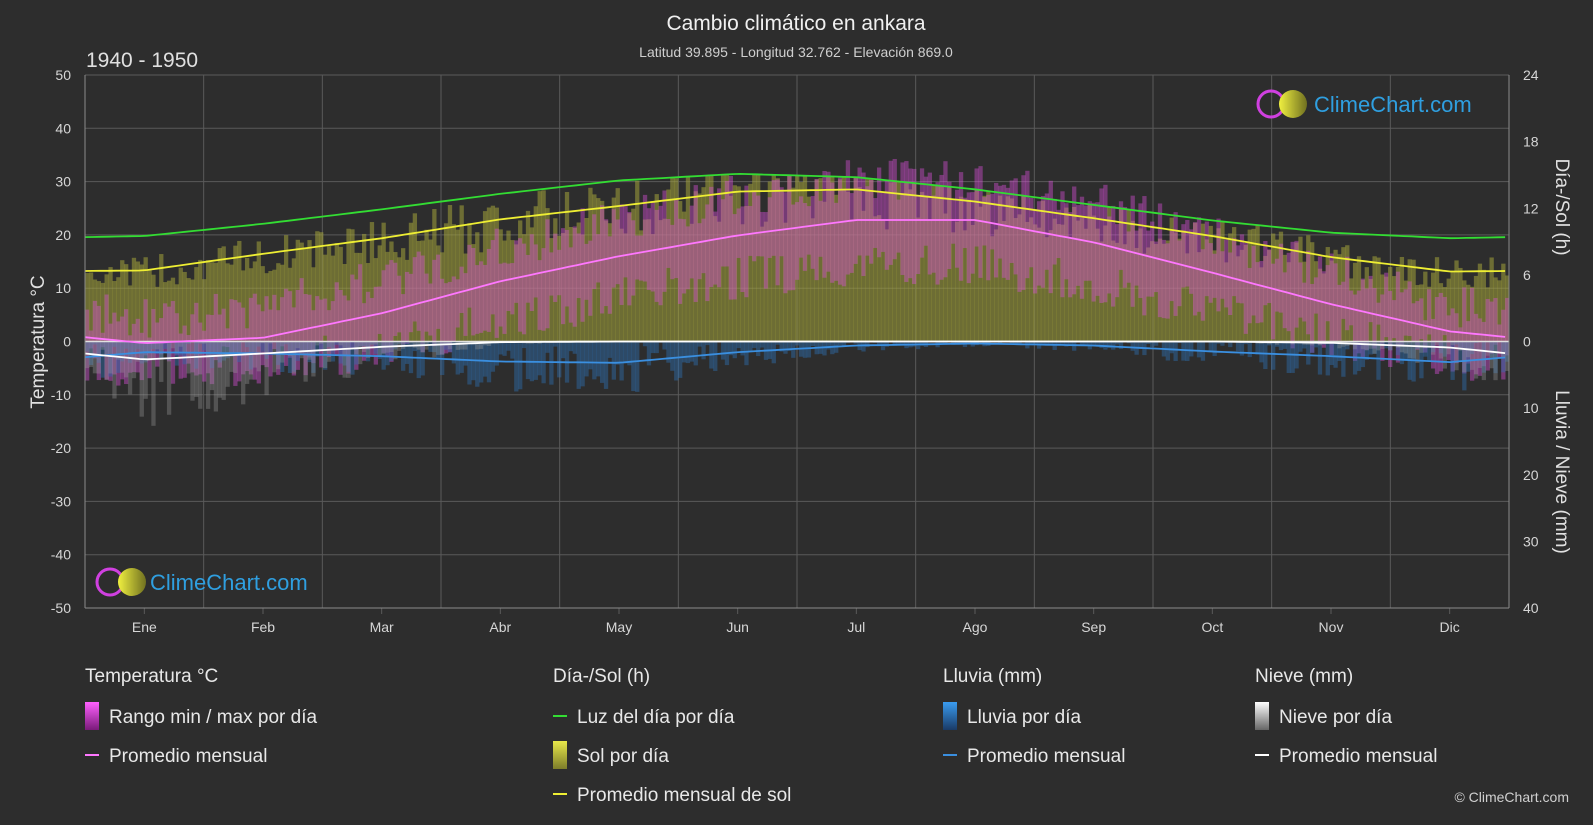  What do you see at coordinates (61, 555) in the screenshot?
I see `left-tick-label: -40` at bounding box center [61, 555].